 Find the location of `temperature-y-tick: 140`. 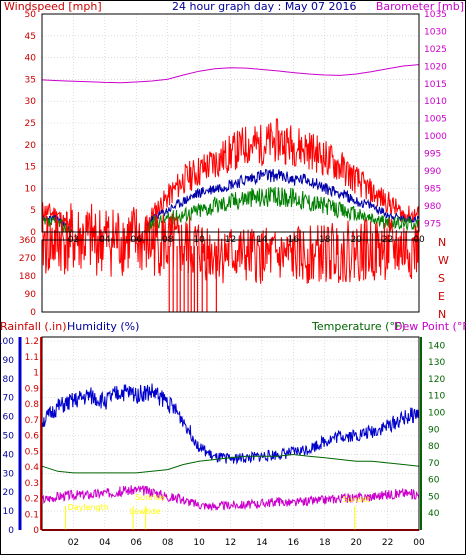

temperature-y-tick: 140 is located at coordinates (436, 346).